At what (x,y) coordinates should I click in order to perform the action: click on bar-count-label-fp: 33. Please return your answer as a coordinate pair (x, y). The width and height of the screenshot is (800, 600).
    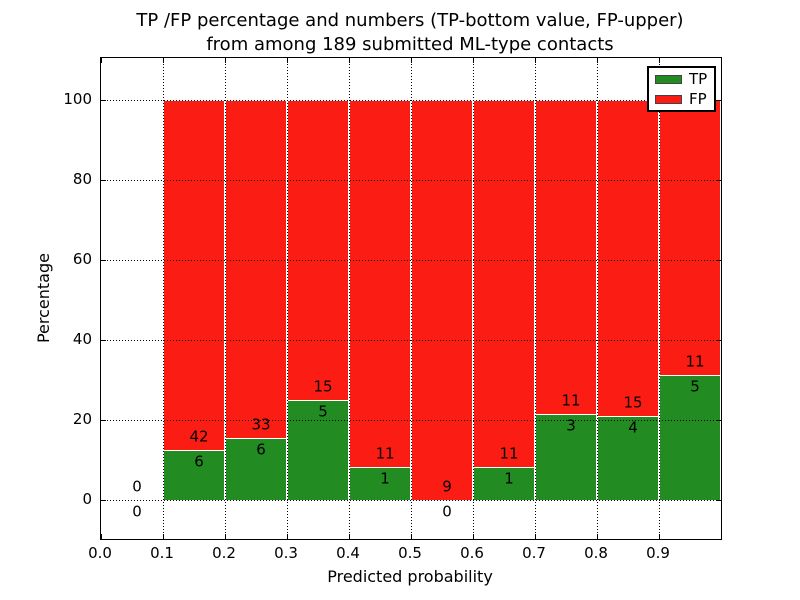
    Looking at the image, I should click on (261, 424).